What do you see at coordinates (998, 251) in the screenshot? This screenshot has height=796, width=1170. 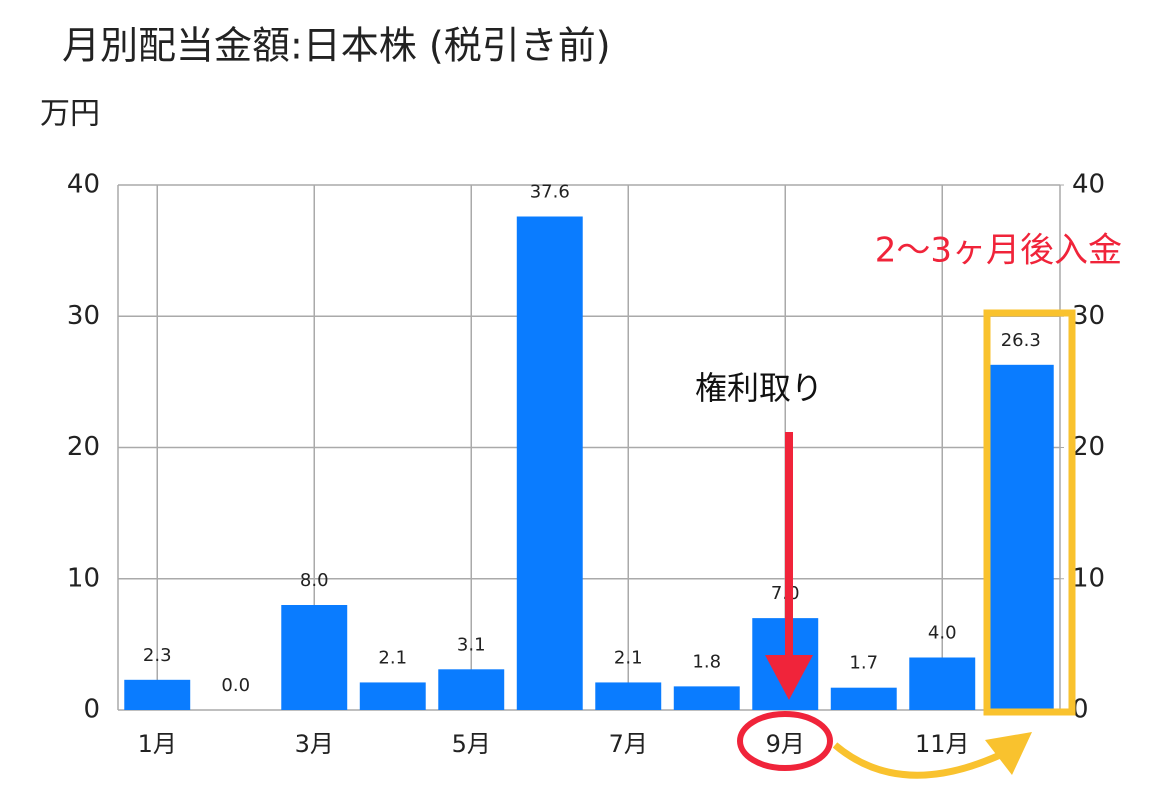 I see `annotation: 2〜3ヶ月後入金` at bounding box center [998, 251].